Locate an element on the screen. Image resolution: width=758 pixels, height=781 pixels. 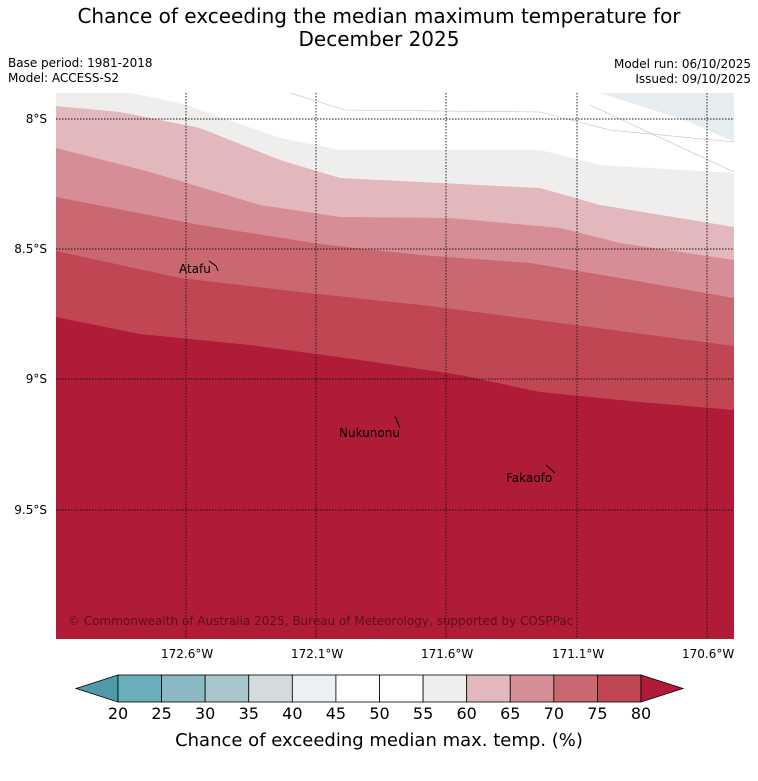
base-period: Base period: 1981-2018 is located at coordinates (80, 63).